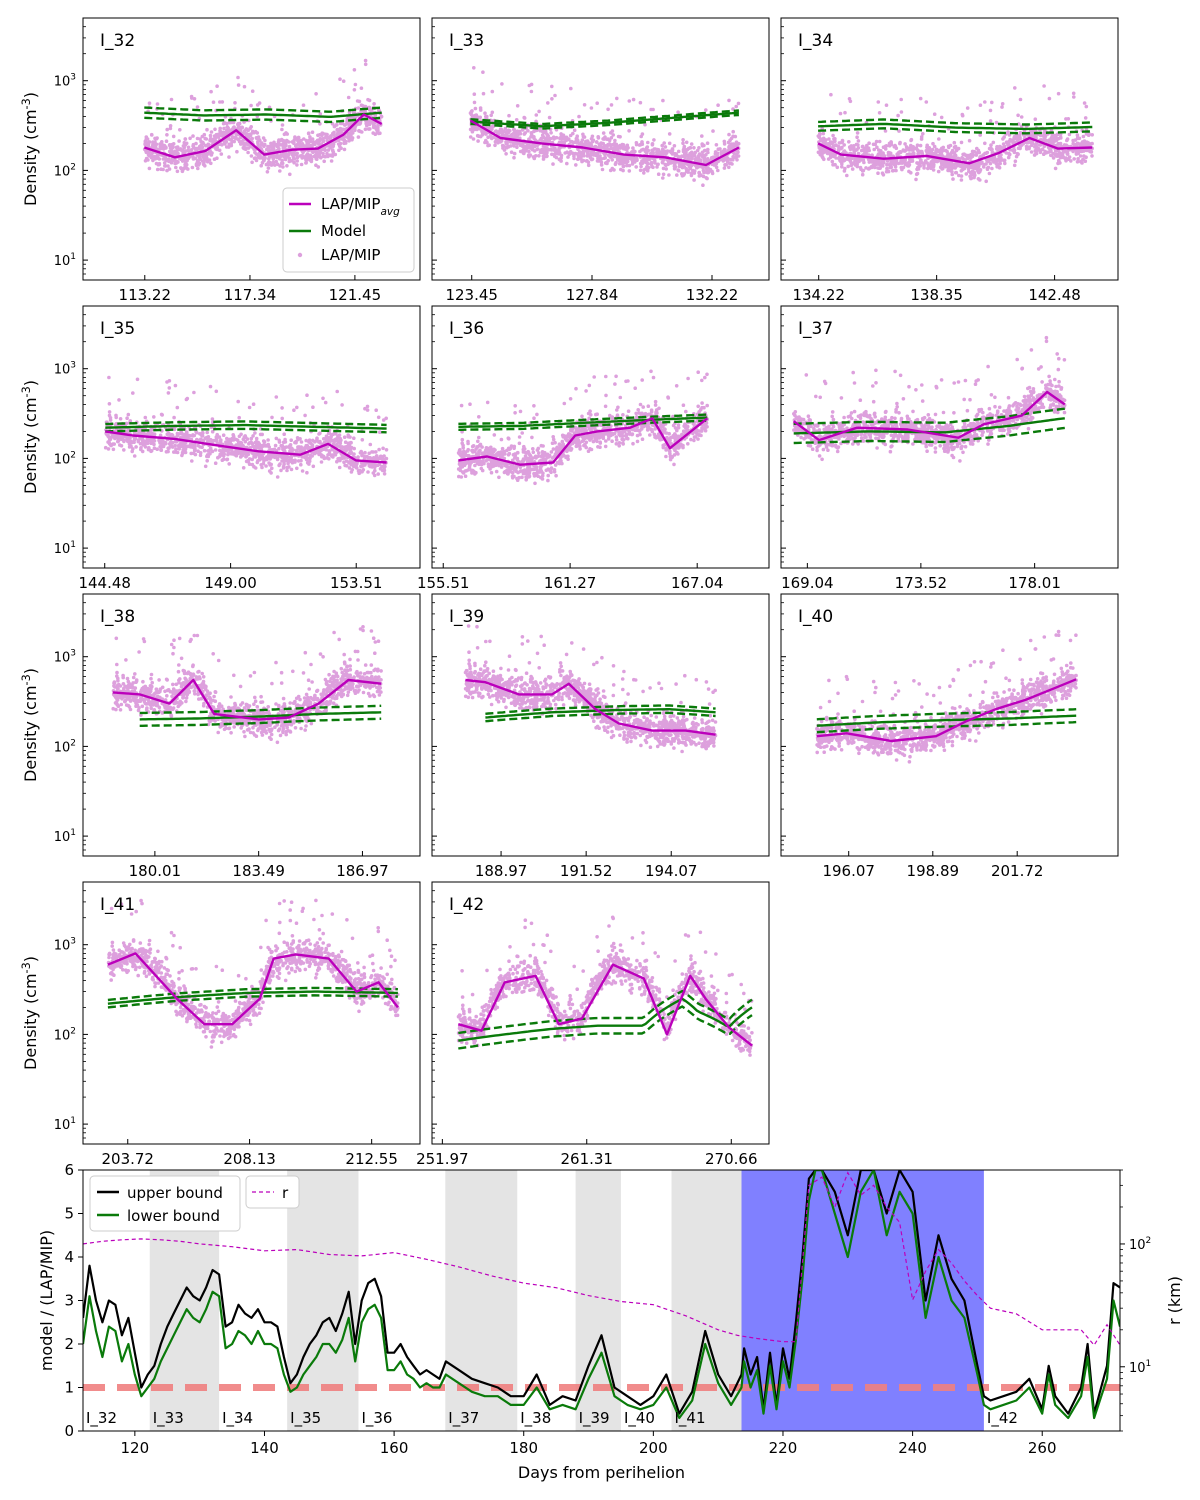 This screenshot has width=1200, height=1500. Describe the element at coordinates (600, 160) in the screenshot. I see `panel-i-33: 123.45 127.84 132.22I_33` at that location.